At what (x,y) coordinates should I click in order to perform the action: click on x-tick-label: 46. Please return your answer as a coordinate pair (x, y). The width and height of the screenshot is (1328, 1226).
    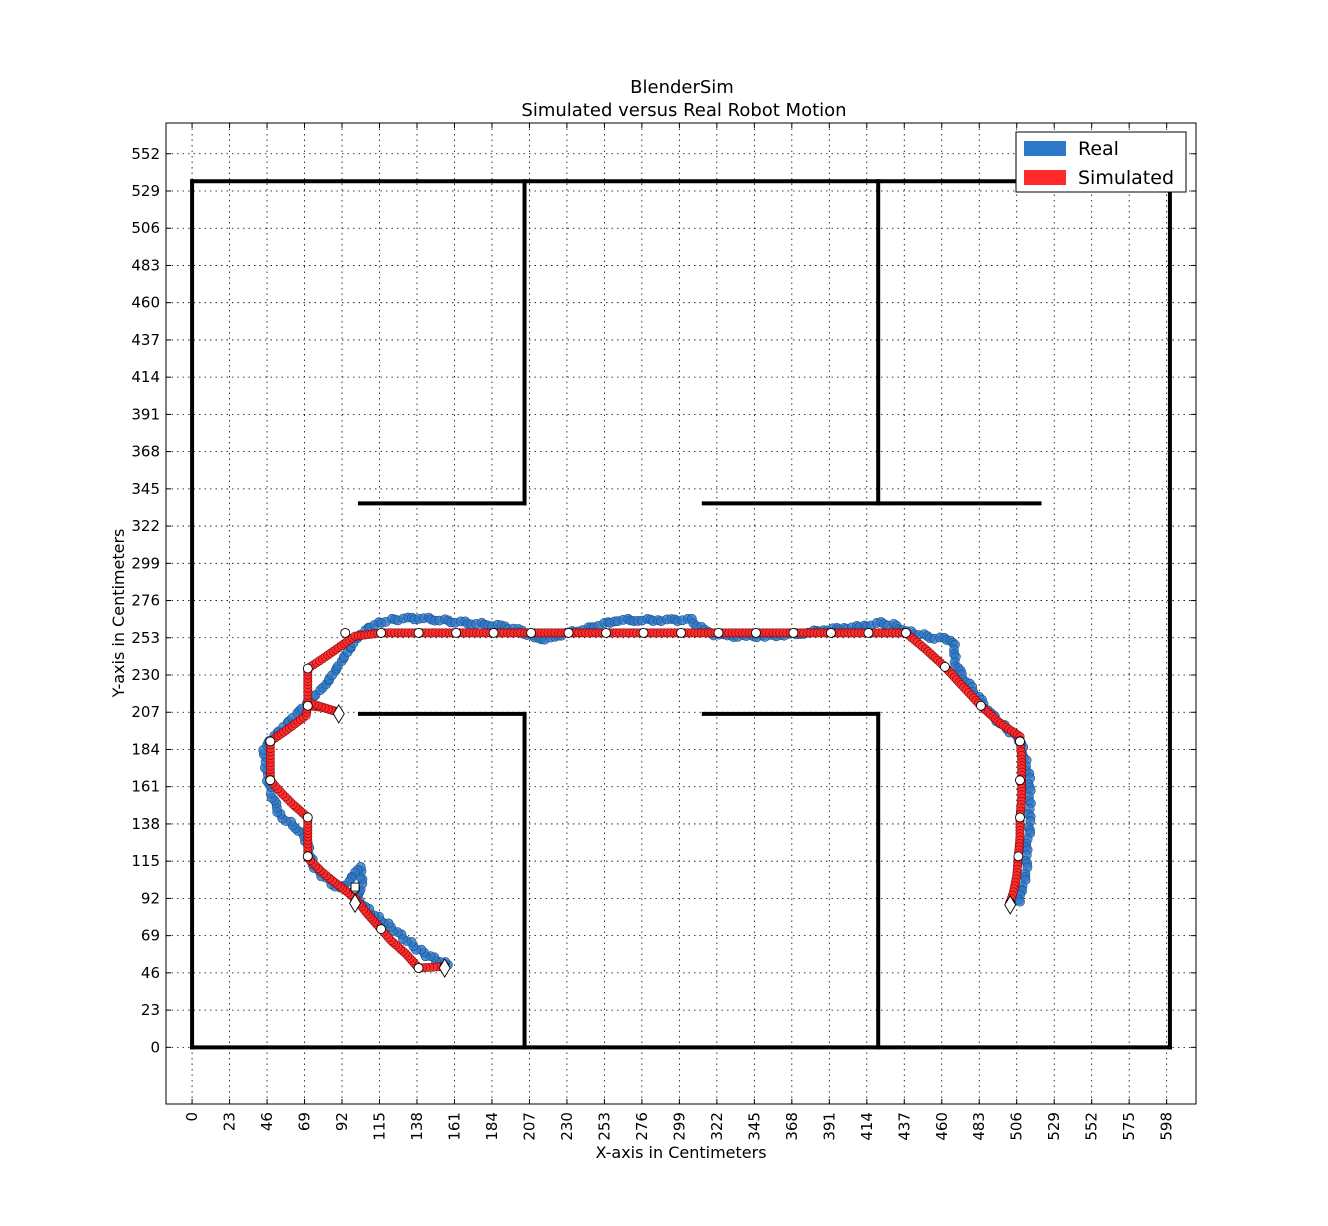
    Looking at the image, I should click on (267, 1121).